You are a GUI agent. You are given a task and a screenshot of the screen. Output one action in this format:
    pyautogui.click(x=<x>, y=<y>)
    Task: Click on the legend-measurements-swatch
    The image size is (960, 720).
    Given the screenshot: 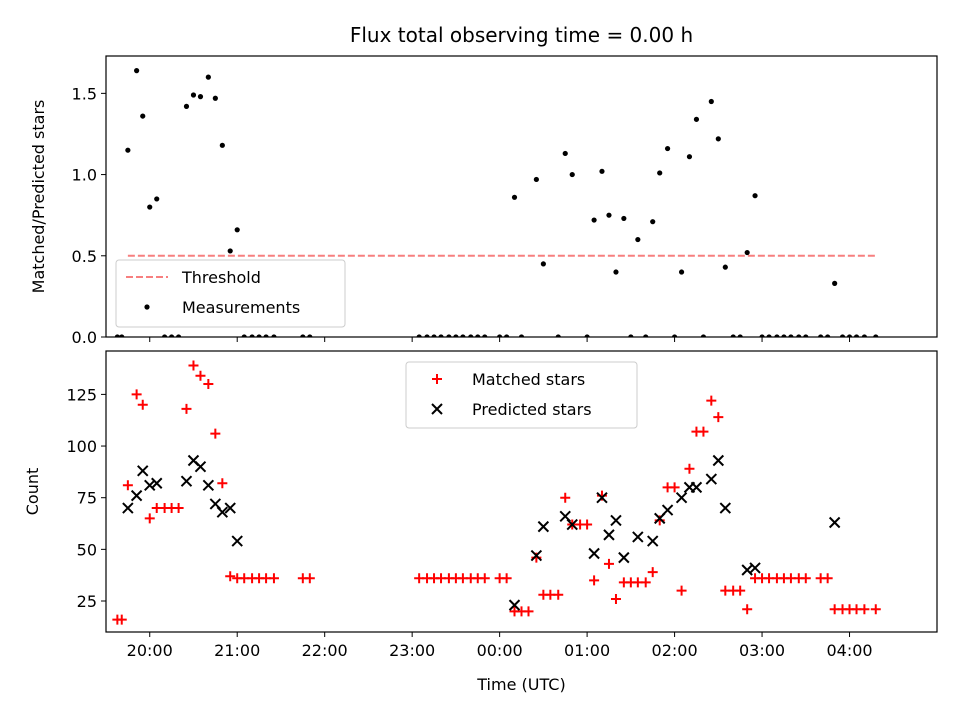 What is the action you would take?
    pyautogui.click(x=147, y=307)
    